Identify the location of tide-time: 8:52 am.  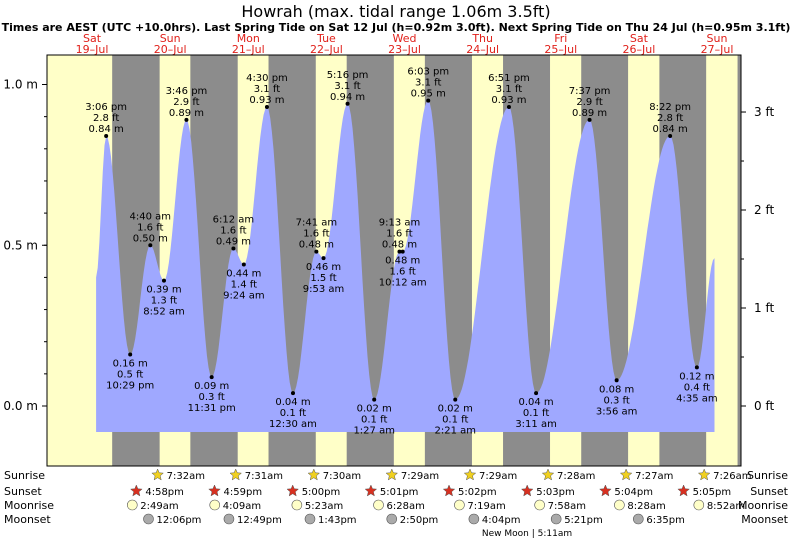
(164, 312).